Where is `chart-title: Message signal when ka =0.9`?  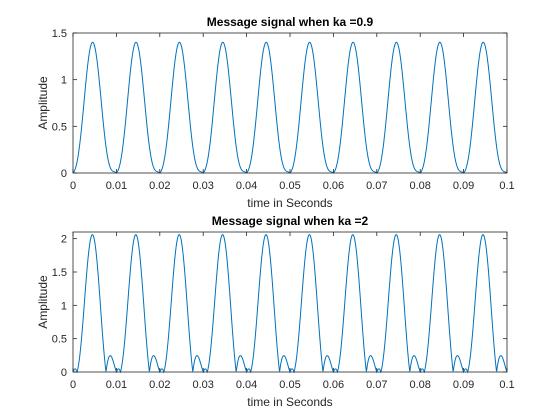 chart-title: Message signal when ka =0.9 is located at coordinates (290, 22).